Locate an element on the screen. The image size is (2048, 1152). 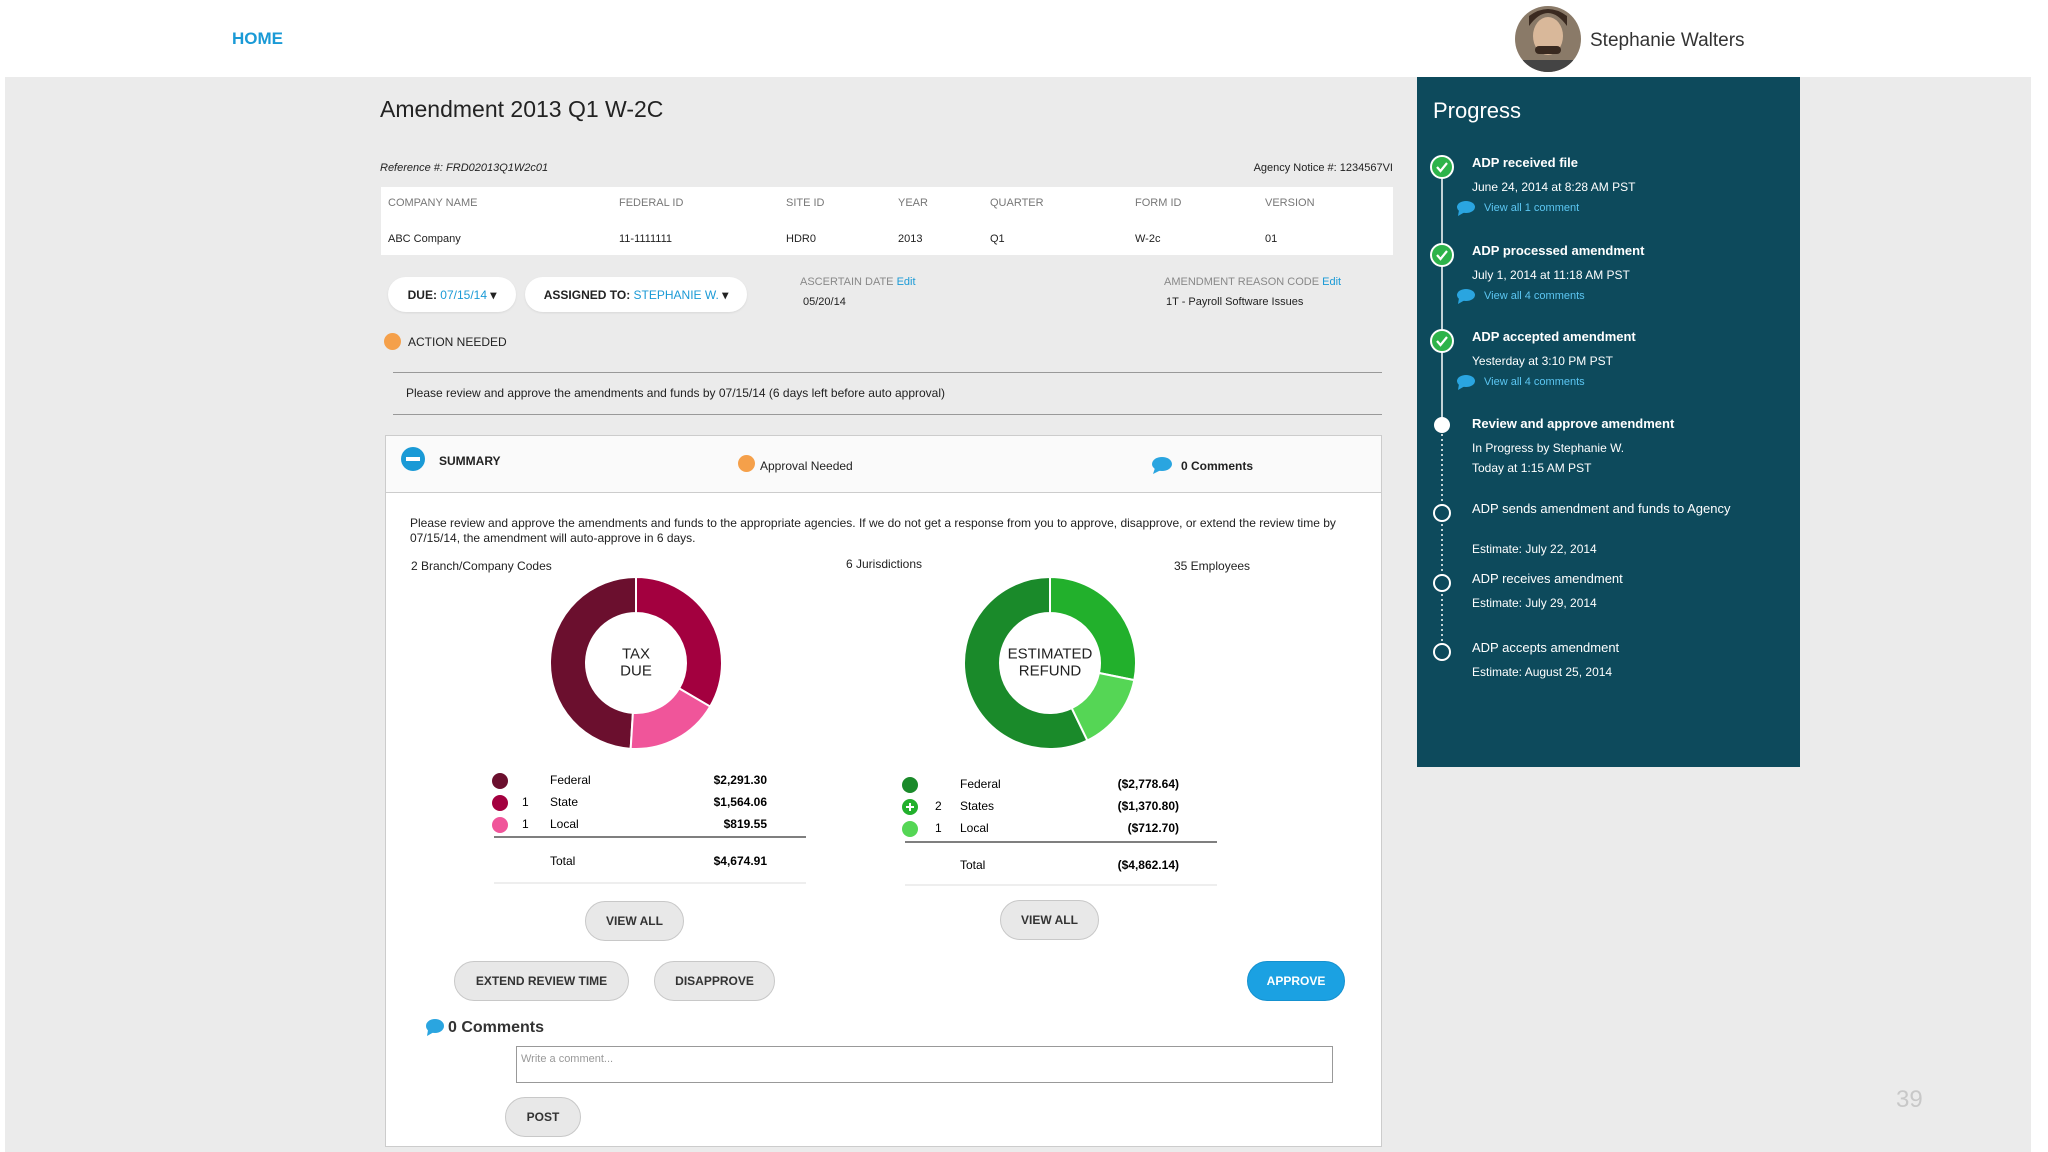
stat: 2 Branch/Company Codes is located at coordinates (481, 566).